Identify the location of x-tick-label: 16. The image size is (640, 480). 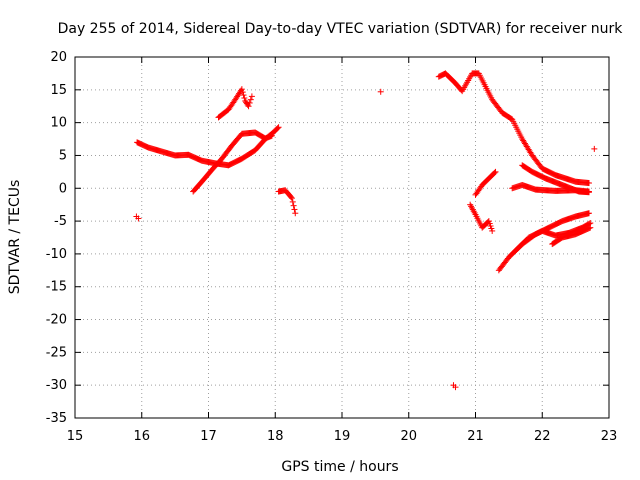
(141, 436).